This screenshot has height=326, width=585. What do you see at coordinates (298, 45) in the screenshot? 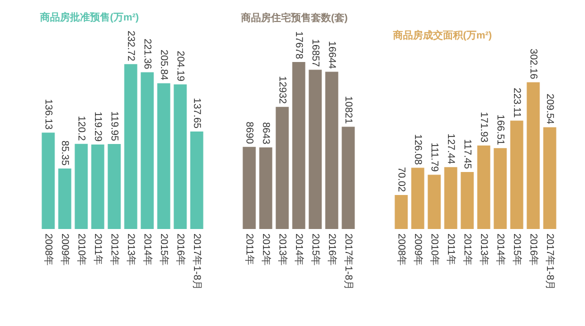
I see `data-label: 17678` at bounding box center [298, 45].